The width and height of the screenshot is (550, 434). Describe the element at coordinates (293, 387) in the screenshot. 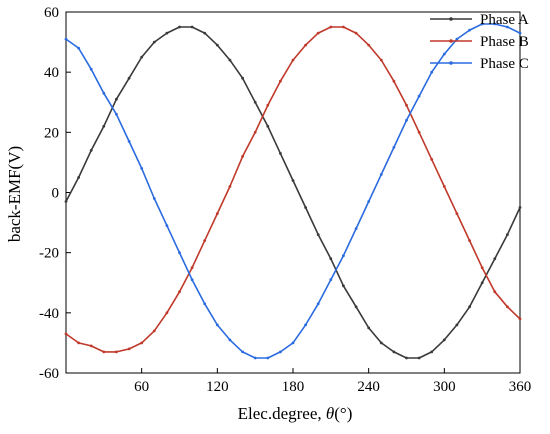

I see `x-tick-label: 180` at that location.